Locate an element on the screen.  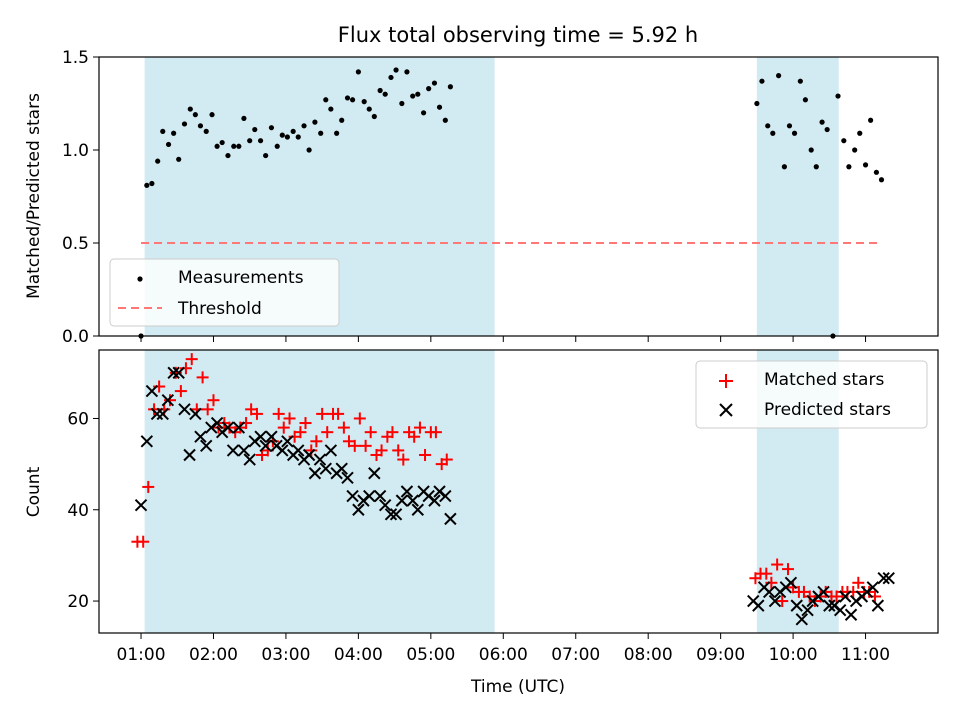
x-axis-label: Time (UTC) is located at coordinates (517, 687).